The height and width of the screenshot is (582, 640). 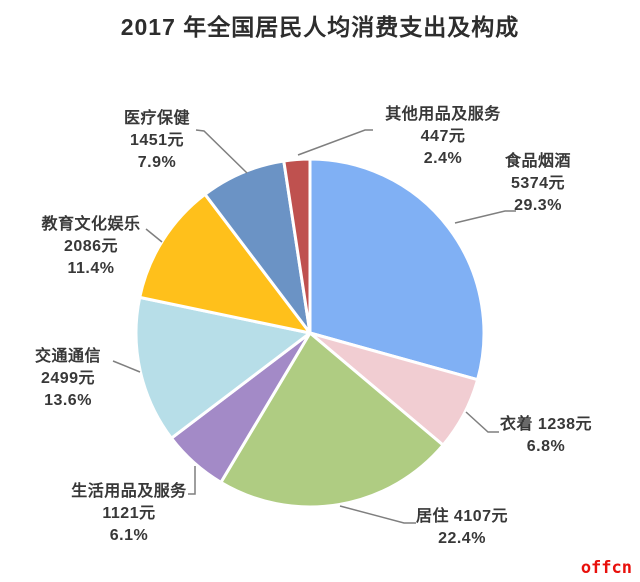 I want to click on pie-slice-housing, so click(x=332, y=420).